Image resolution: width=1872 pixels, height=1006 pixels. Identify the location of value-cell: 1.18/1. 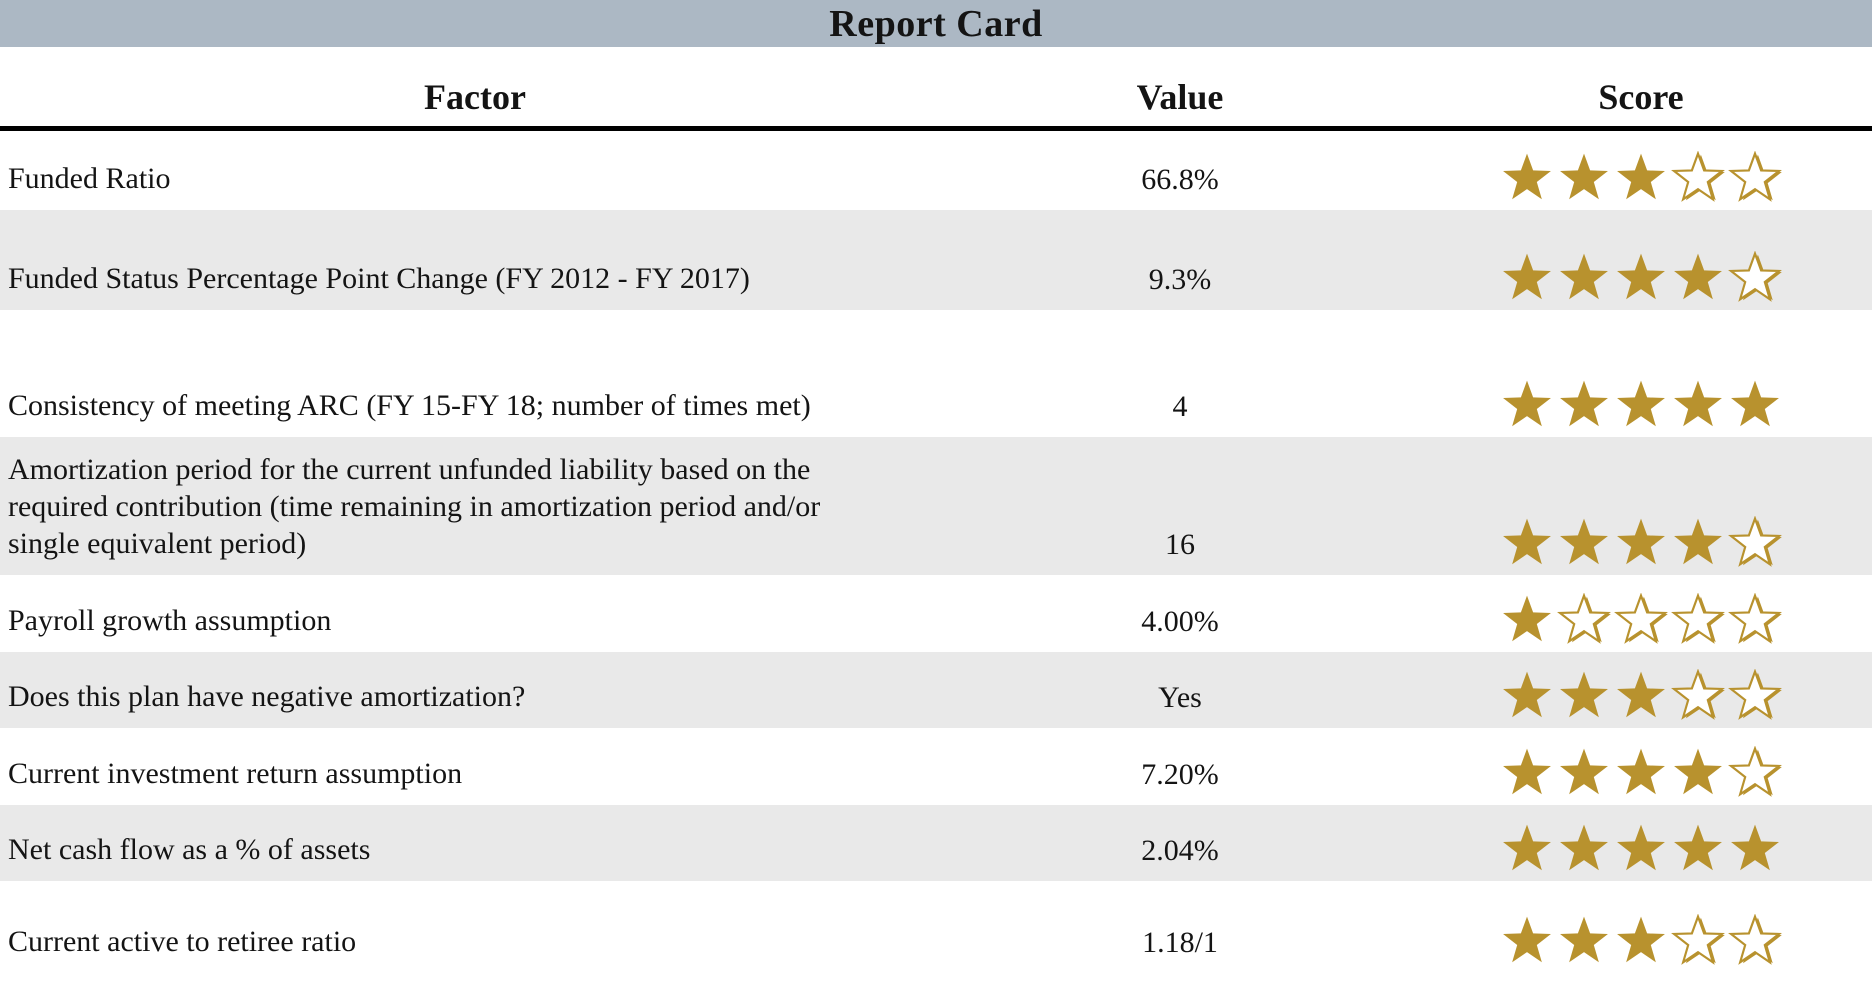
(1180, 942).